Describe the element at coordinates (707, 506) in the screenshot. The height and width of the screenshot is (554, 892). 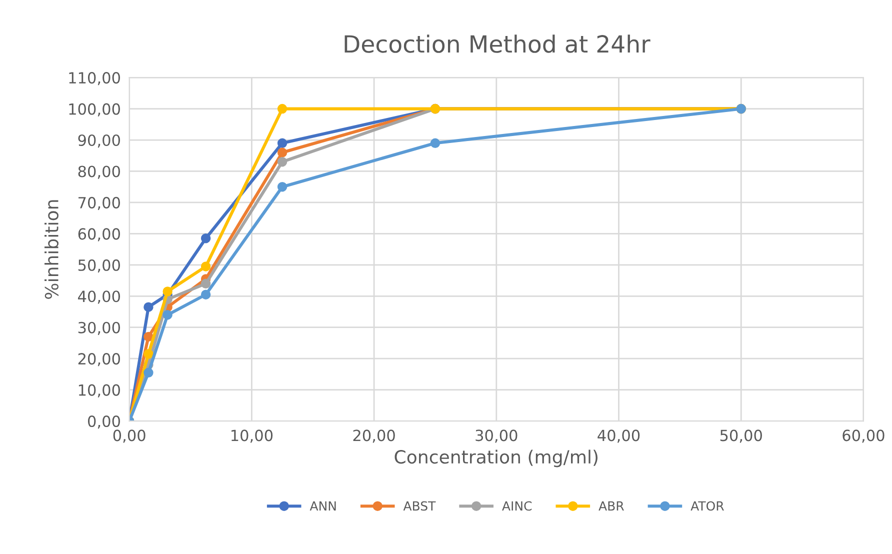
I see `legend-label: ATOR` at that location.